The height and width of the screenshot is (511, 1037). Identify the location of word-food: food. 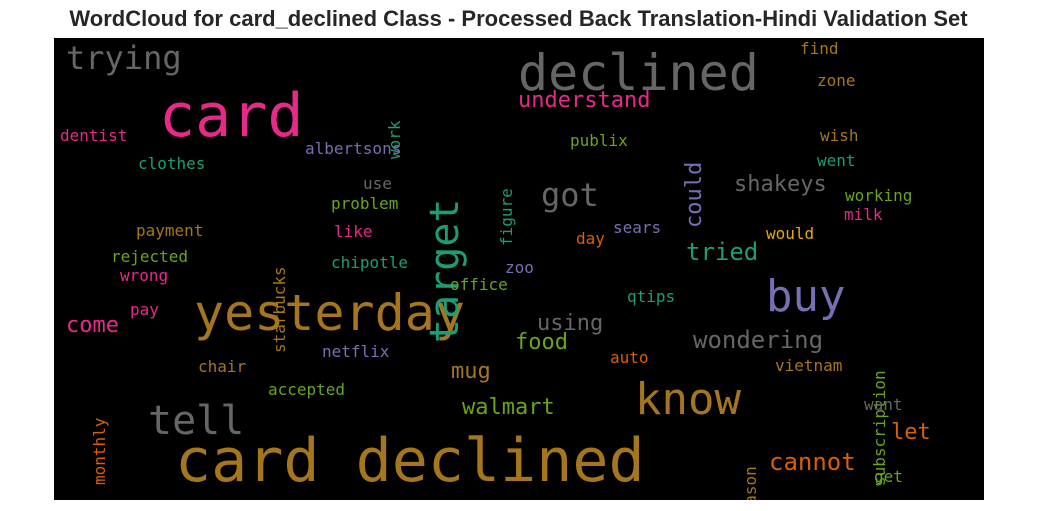
(541, 342).